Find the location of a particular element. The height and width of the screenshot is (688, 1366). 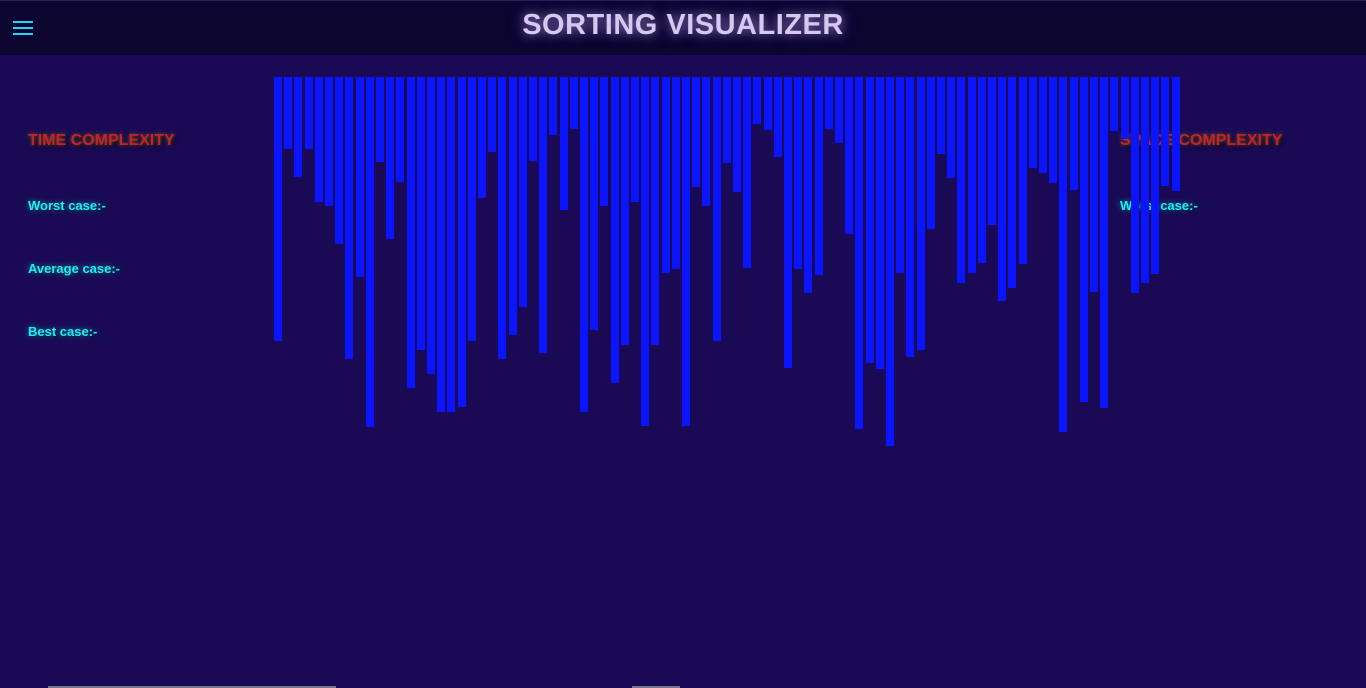

top-bar: SORTING VISUALIZER is located at coordinates (683, 27).